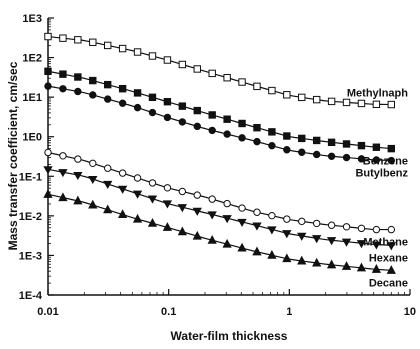  What do you see at coordinates (229, 336) in the screenshot?
I see `x-axis-title: Water-film thickness` at bounding box center [229, 336].